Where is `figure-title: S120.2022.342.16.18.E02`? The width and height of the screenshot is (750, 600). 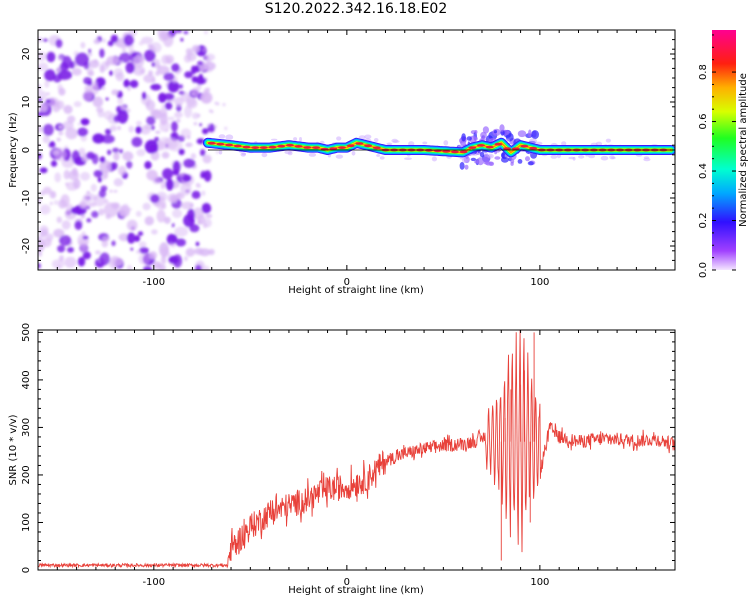 figure-title: S120.2022.342.16.18.E02 is located at coordinates (356, 9).